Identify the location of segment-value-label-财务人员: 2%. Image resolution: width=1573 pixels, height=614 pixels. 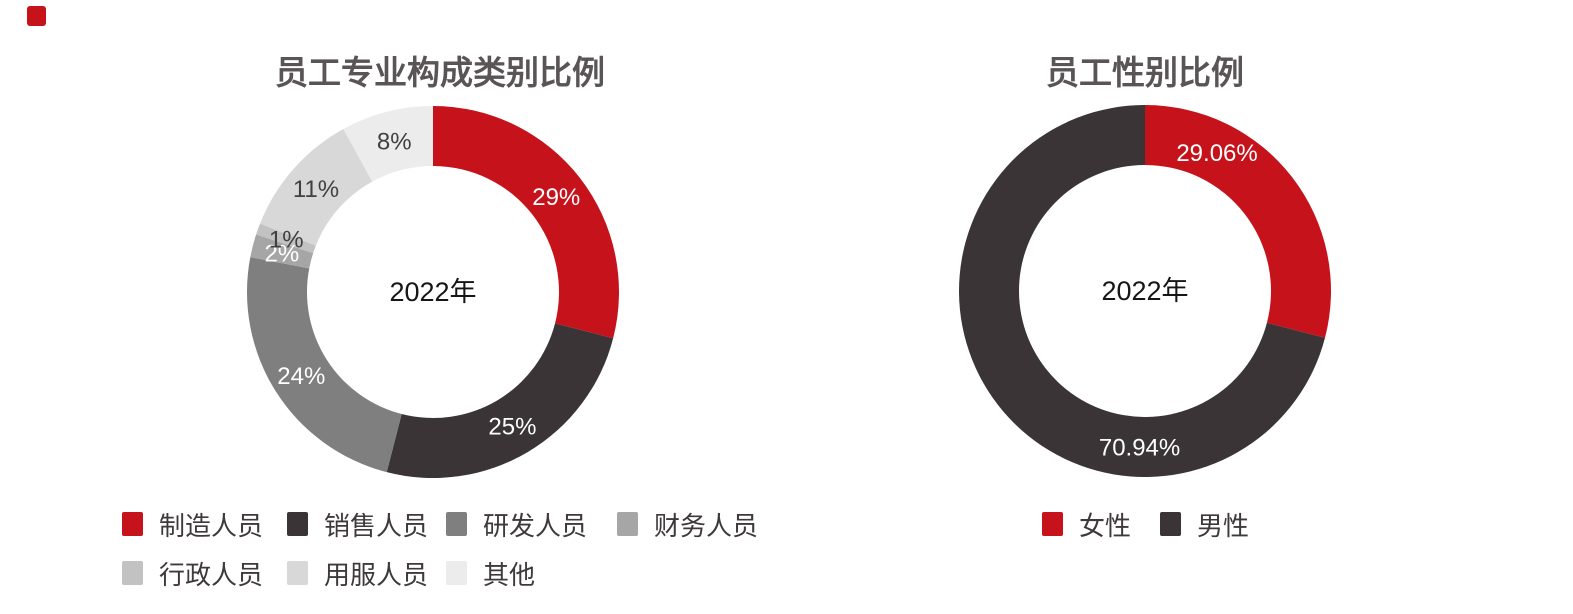
(282, 254).